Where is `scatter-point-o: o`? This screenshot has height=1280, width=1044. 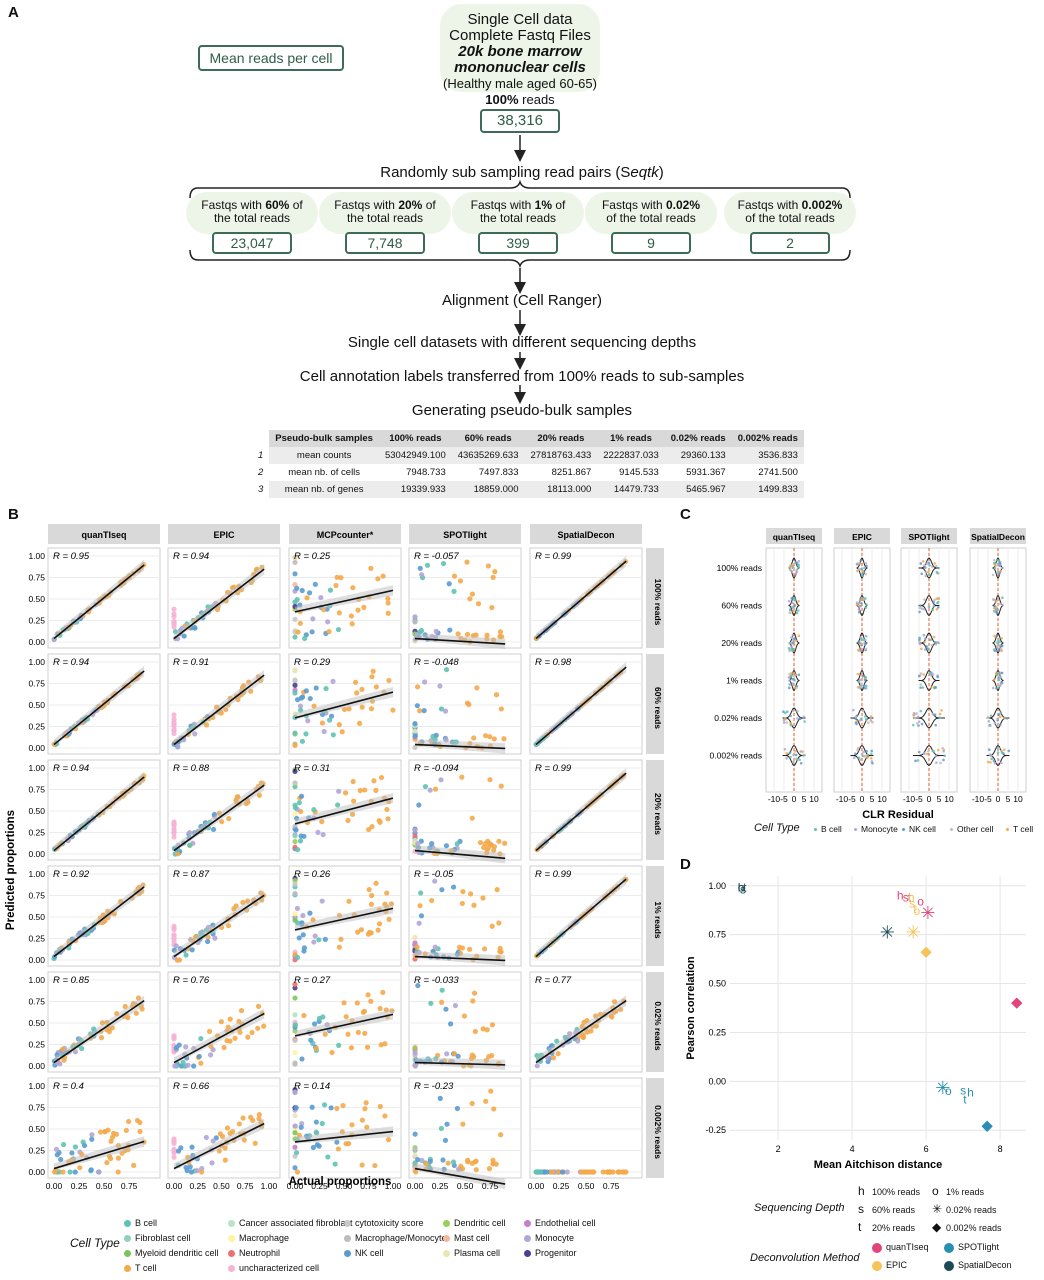
scatter-point-o: o is located at coordinates (920, 901).